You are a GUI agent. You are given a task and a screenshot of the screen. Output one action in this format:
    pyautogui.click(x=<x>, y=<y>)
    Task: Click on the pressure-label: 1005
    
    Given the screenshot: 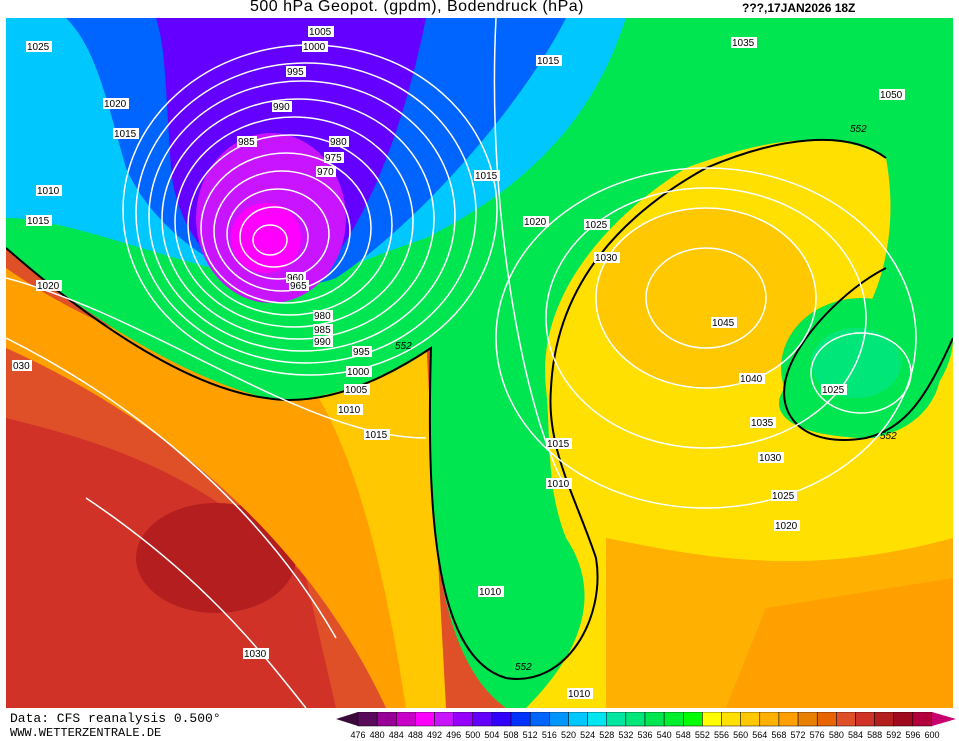 What is the action you would take?
    pyautogui.click(x=357, y=390)
    